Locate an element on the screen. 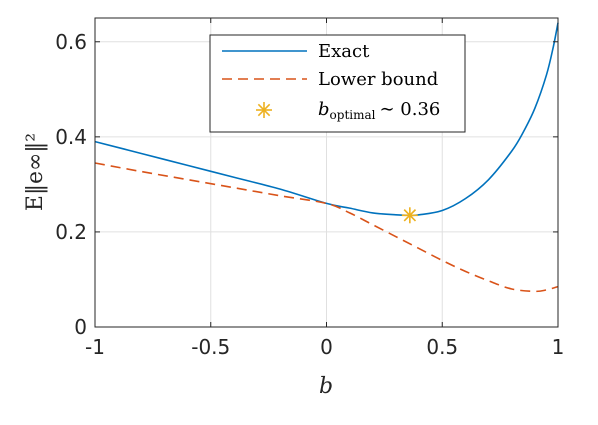 This screenshot has height=425, width=598. legend-label-optimal-b: b is located at coordinates (324, 109).